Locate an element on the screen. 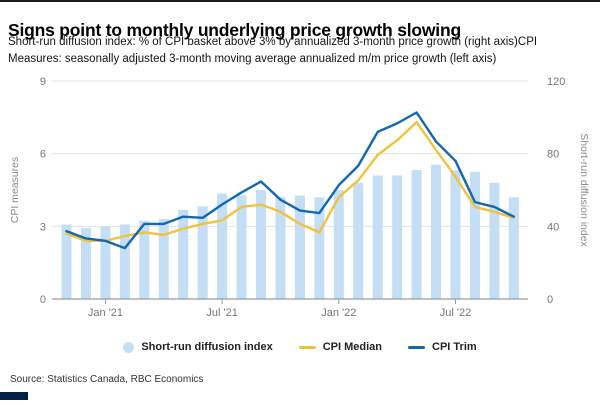 The height and width of the screenshot is (405, 600). trim-swatch-icon is located at coordinates (417, 347).